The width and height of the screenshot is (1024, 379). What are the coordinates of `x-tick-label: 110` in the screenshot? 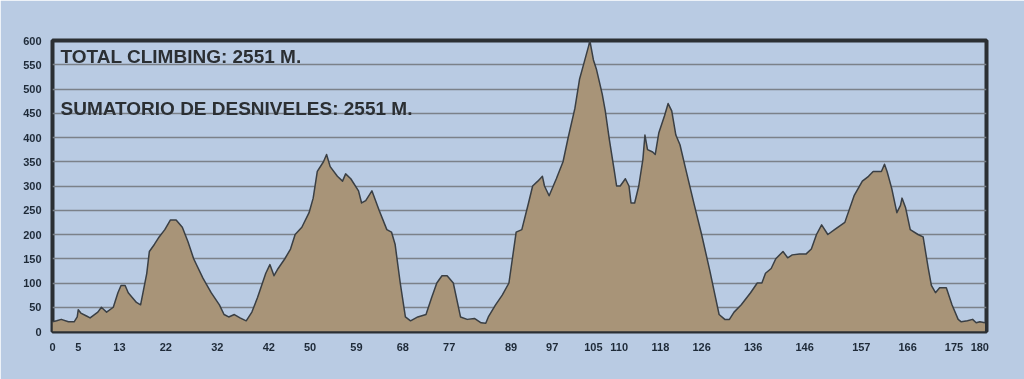 It's located at (619, 346).